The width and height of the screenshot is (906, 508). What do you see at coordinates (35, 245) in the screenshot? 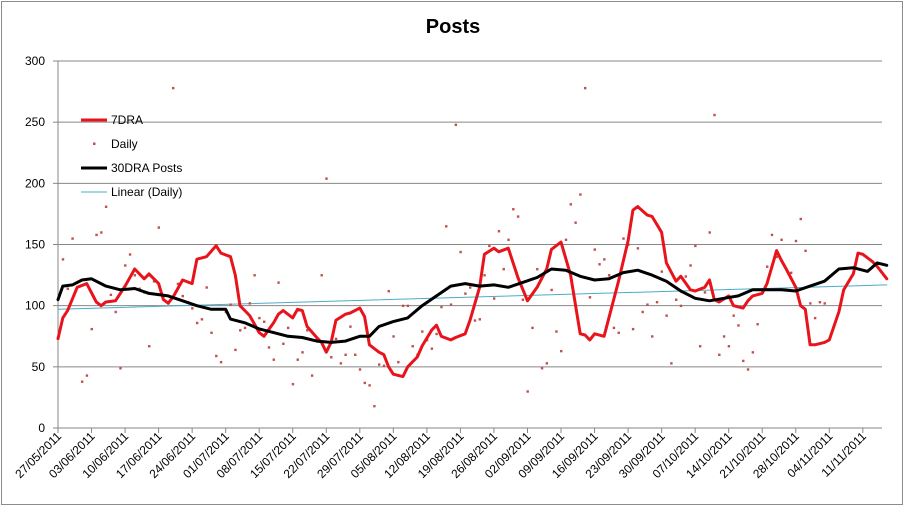
I see `y-tick-label: 150` at bounding box center [35, 245].